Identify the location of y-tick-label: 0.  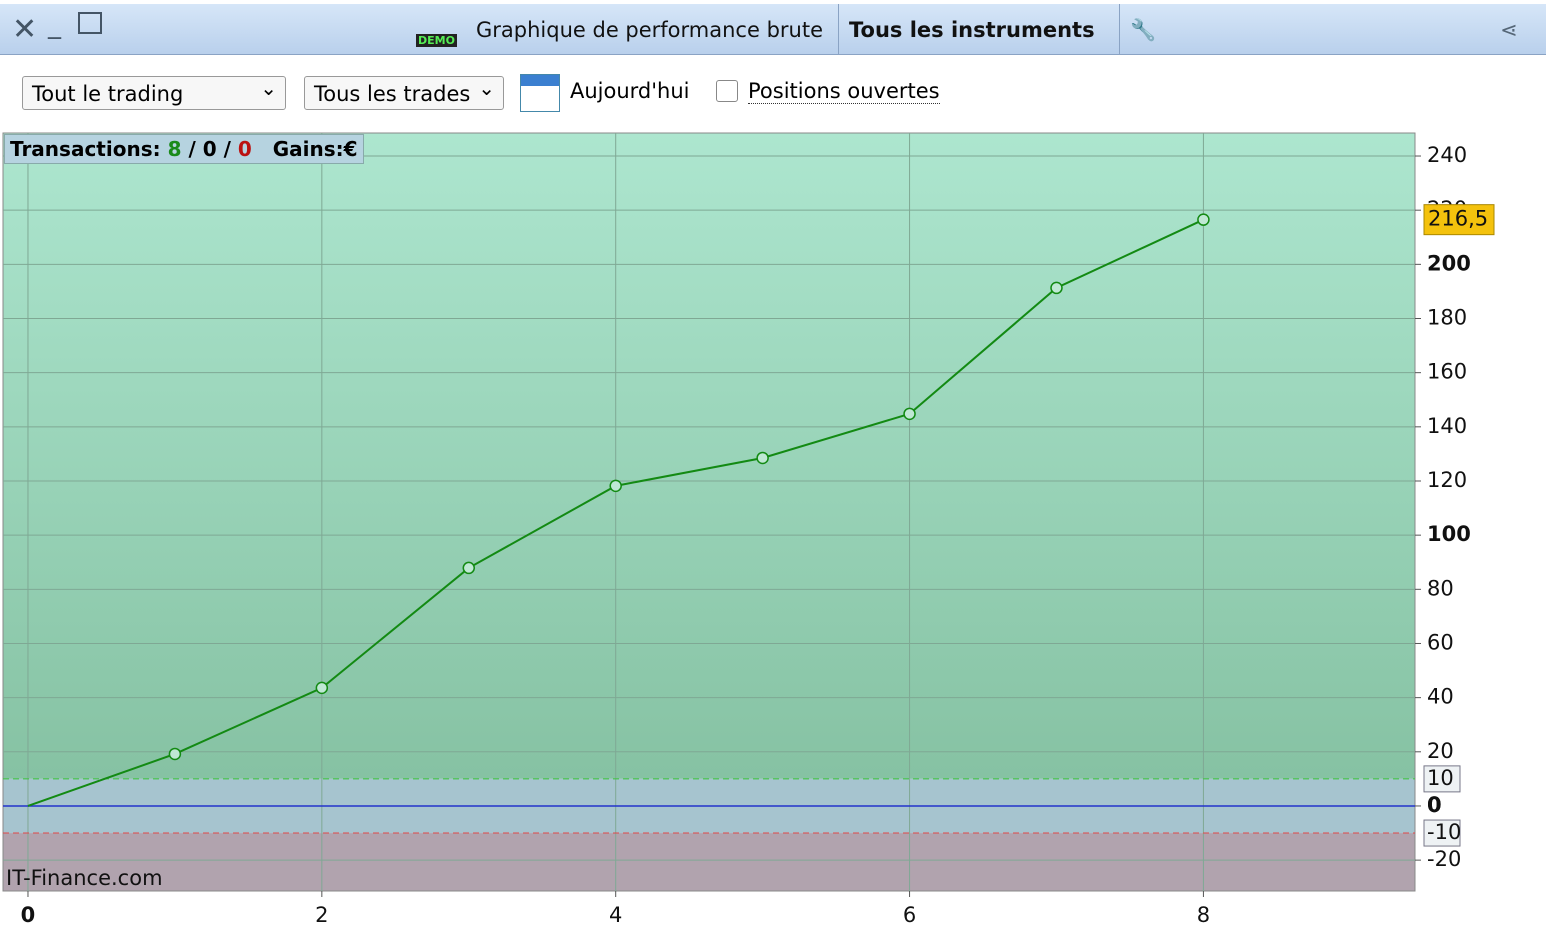
(1434, 805).